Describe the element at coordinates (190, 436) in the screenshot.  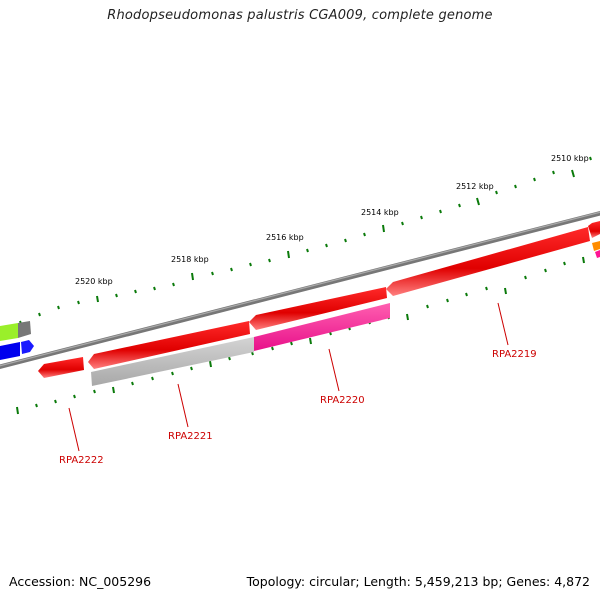
I see `gene-label-rpa2221: RPA2221` at that location.